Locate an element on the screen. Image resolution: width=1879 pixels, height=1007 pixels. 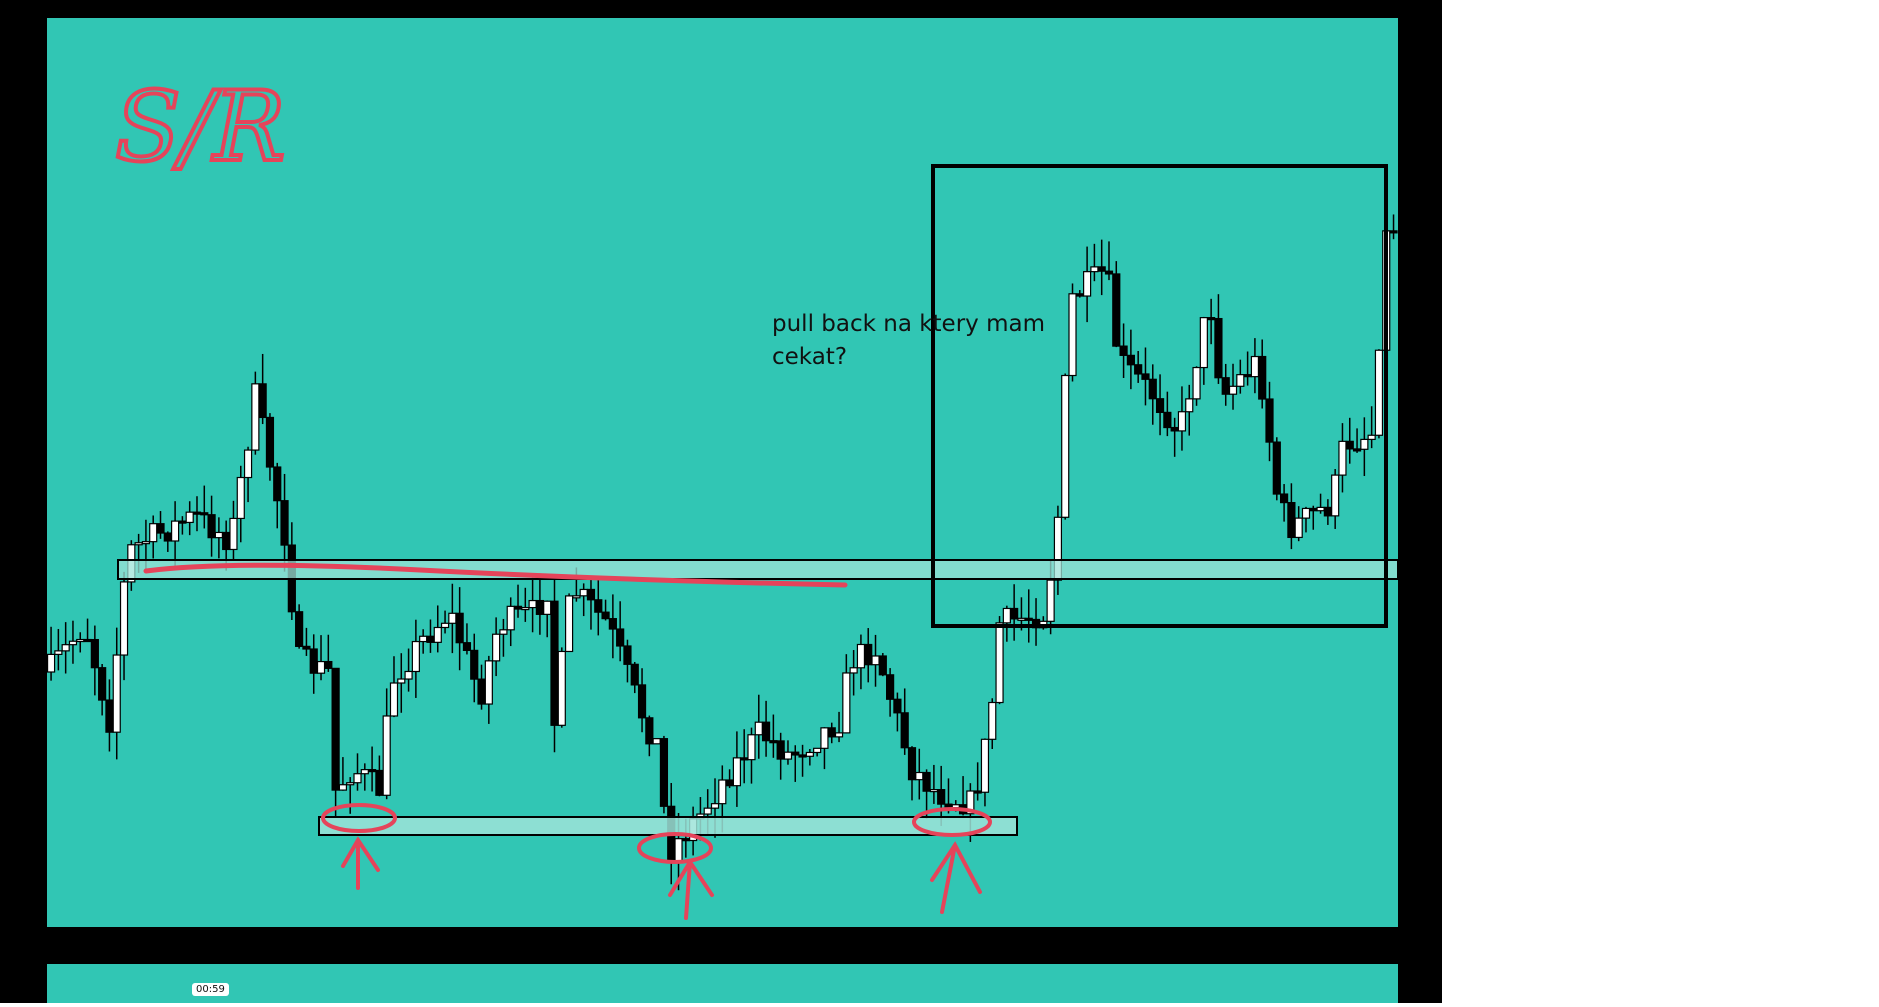
handwritten-label: S/R is located at coordinates (200, 127).